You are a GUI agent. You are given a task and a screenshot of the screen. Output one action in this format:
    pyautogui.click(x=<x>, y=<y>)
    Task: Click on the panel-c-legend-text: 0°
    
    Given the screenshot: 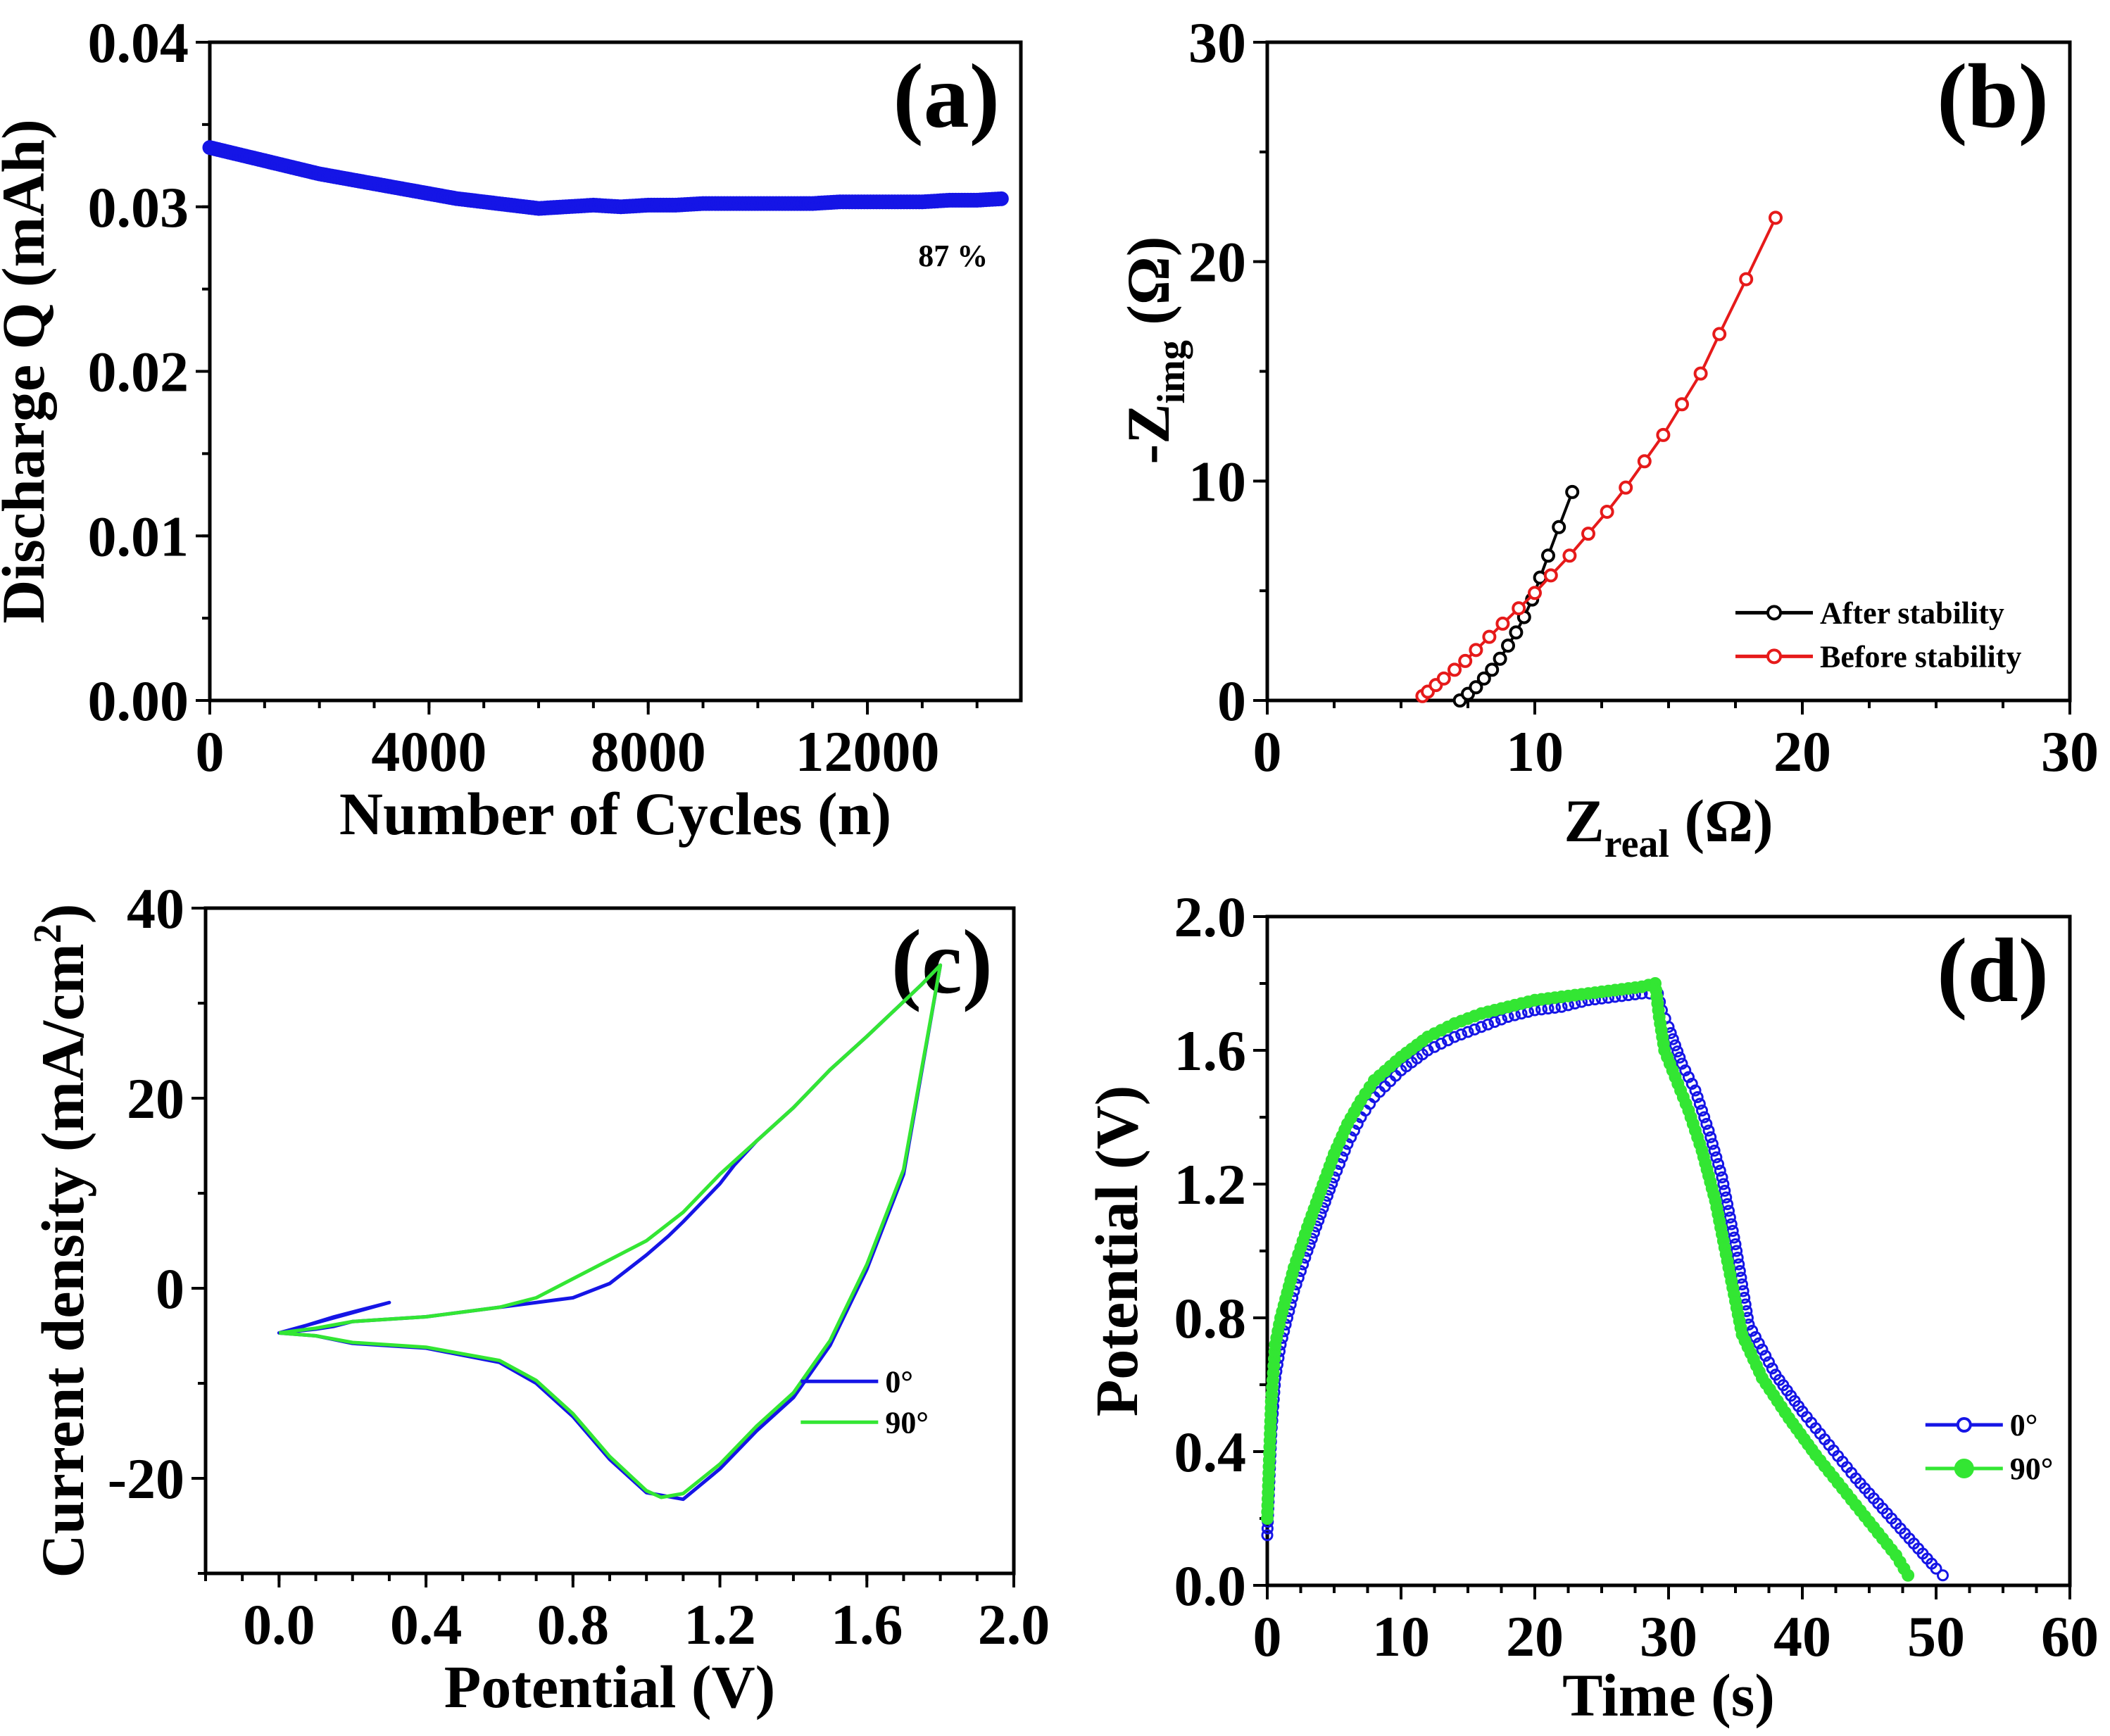 What is the action you would take?
    pyautogui.click(x=899, y=1381)
    